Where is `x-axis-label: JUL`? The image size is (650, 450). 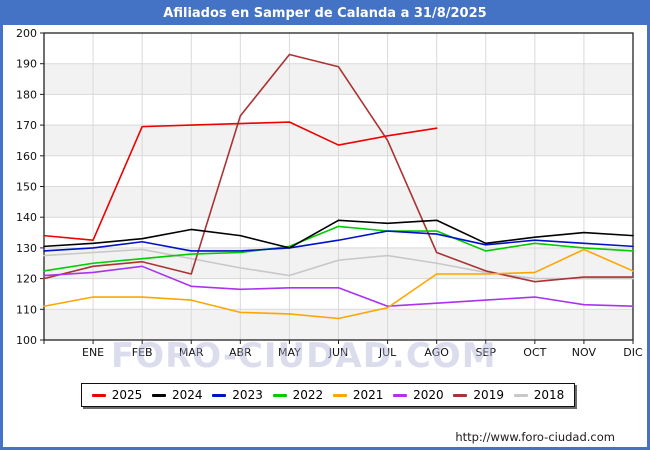
x-axis-label: JUL is located at coordinates (387, 352).